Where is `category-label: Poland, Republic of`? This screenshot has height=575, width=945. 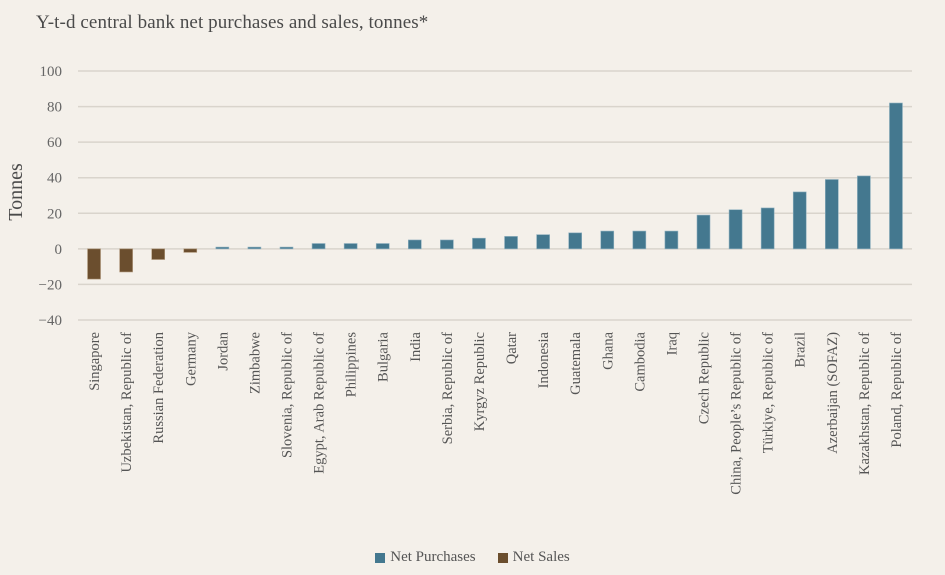
category-label: Poland, Republic of is located at coordinates (897, 390).